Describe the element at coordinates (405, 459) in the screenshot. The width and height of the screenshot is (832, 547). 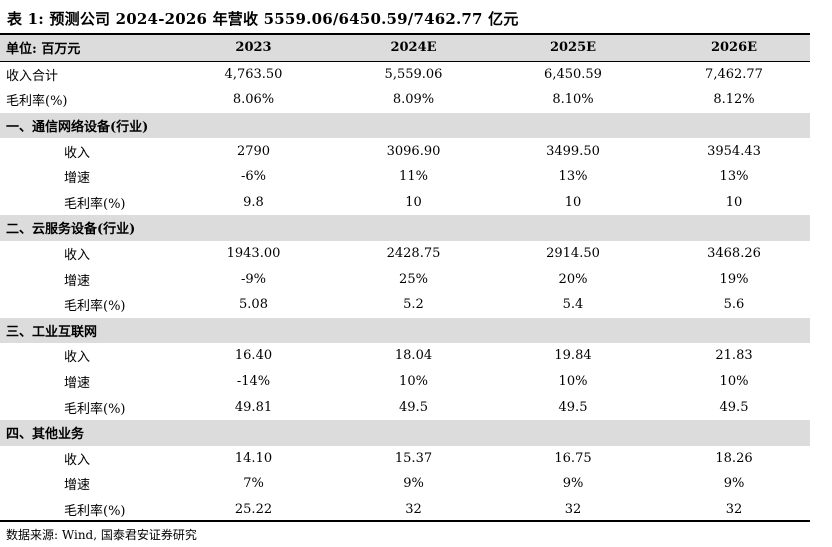
I see `sub-row: 收入 14.10 15.37 16.75 18.26` at that location.